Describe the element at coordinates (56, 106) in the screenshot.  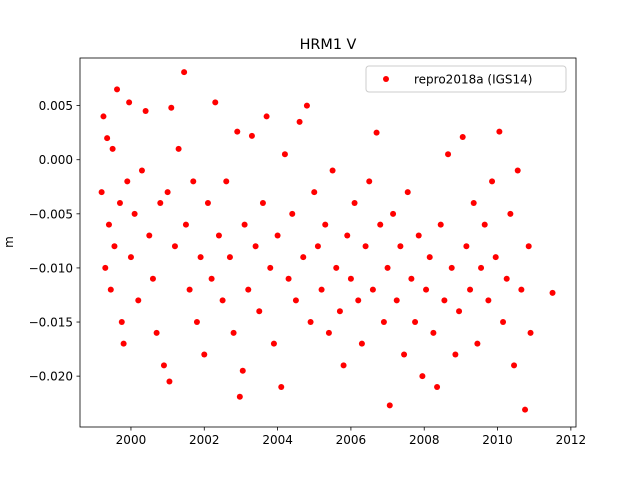
I see `y-tick-label: 0.005` at that location.